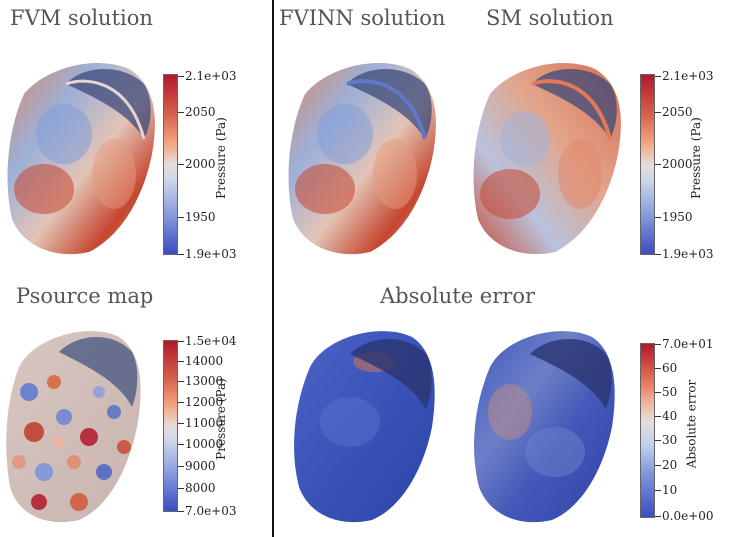  Describe the element at coordinates (647, 430) in the screenshot. I see `error-colorbar` at that location.